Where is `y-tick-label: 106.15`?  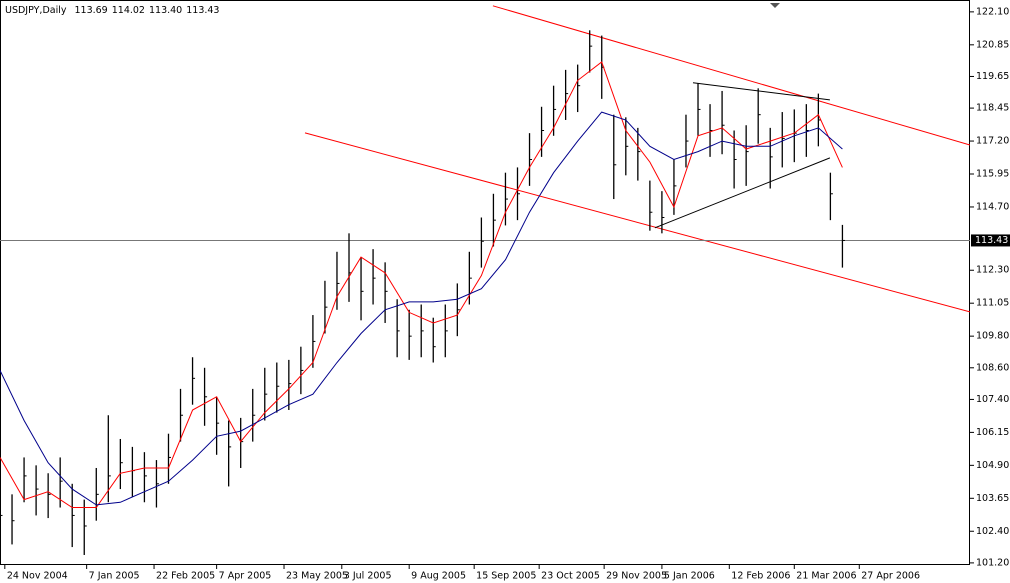
y-tick-label: 106.15 is located at coordinates (992, 432).